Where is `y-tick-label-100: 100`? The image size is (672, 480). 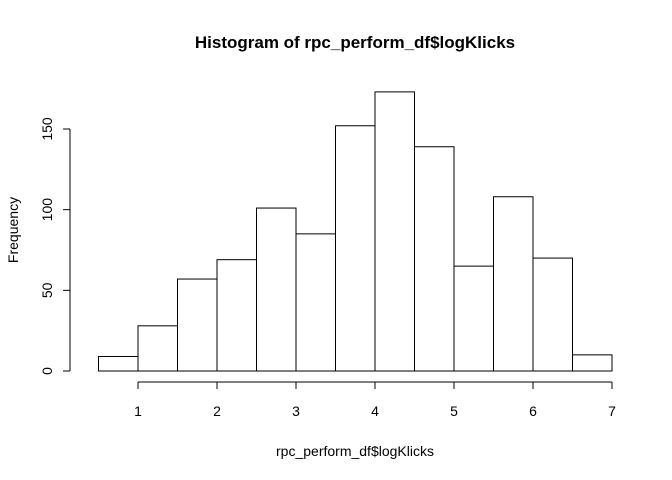 y-tick-label-100: 100 is located at coordinates (47, 210).